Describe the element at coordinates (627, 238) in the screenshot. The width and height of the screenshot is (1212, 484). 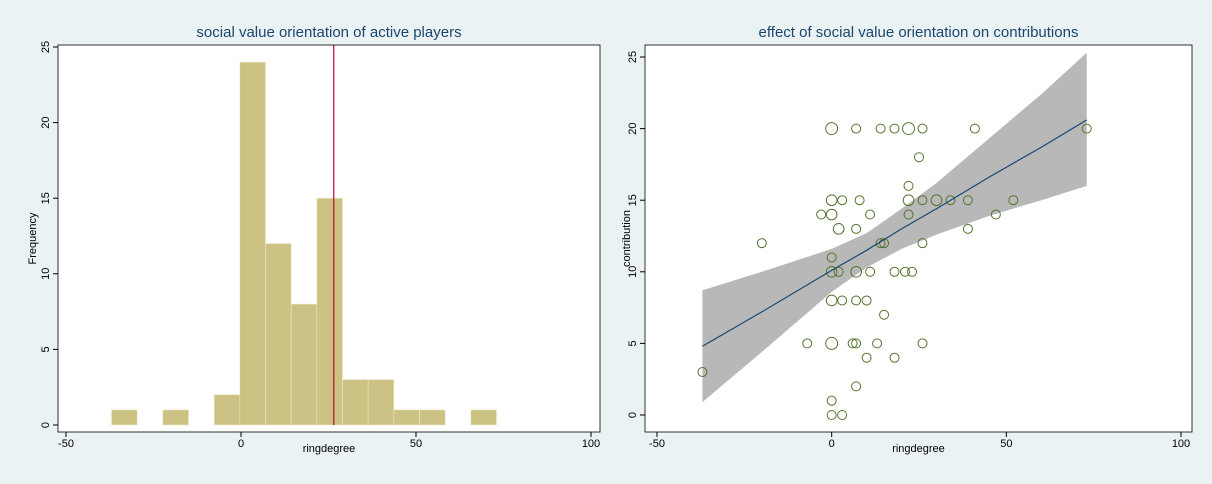
I see `y-axis-label: contribution` at that location.